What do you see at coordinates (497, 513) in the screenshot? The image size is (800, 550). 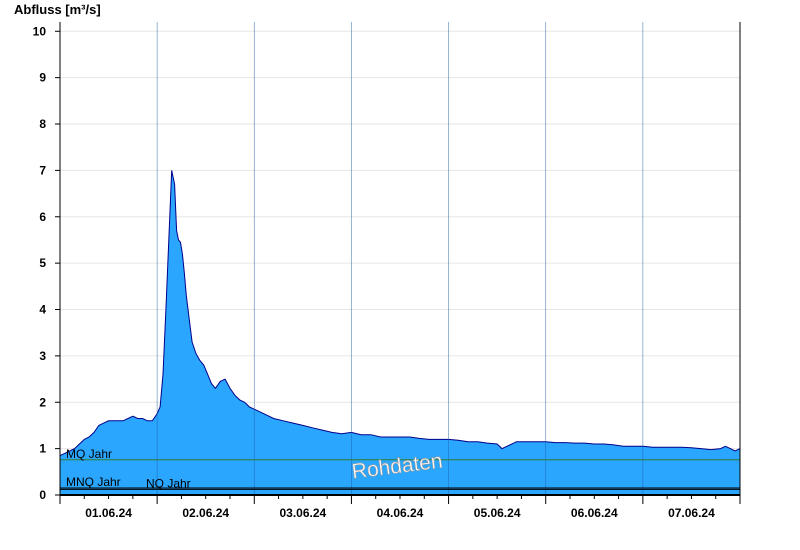 I see `x-tick-label-4: 05.06.24` at bounding box center [497, 513].